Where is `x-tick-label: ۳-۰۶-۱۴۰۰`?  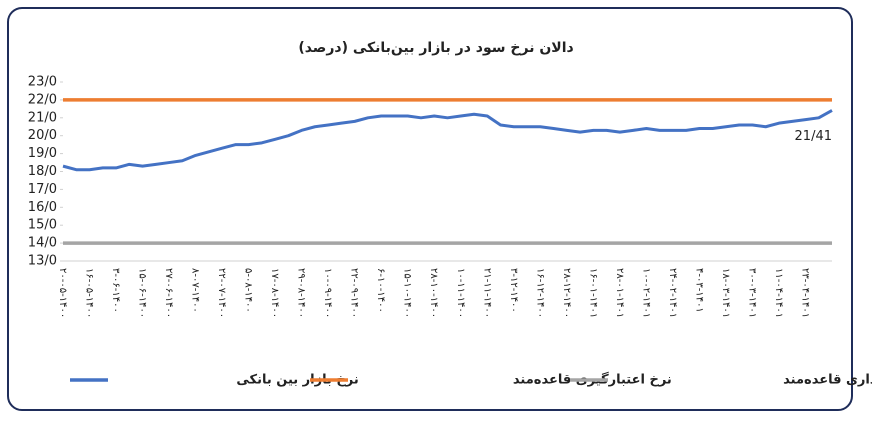
x-tick-label: ۳-۰۶-۱۴۰۰ is located at coordinates (115, 290).